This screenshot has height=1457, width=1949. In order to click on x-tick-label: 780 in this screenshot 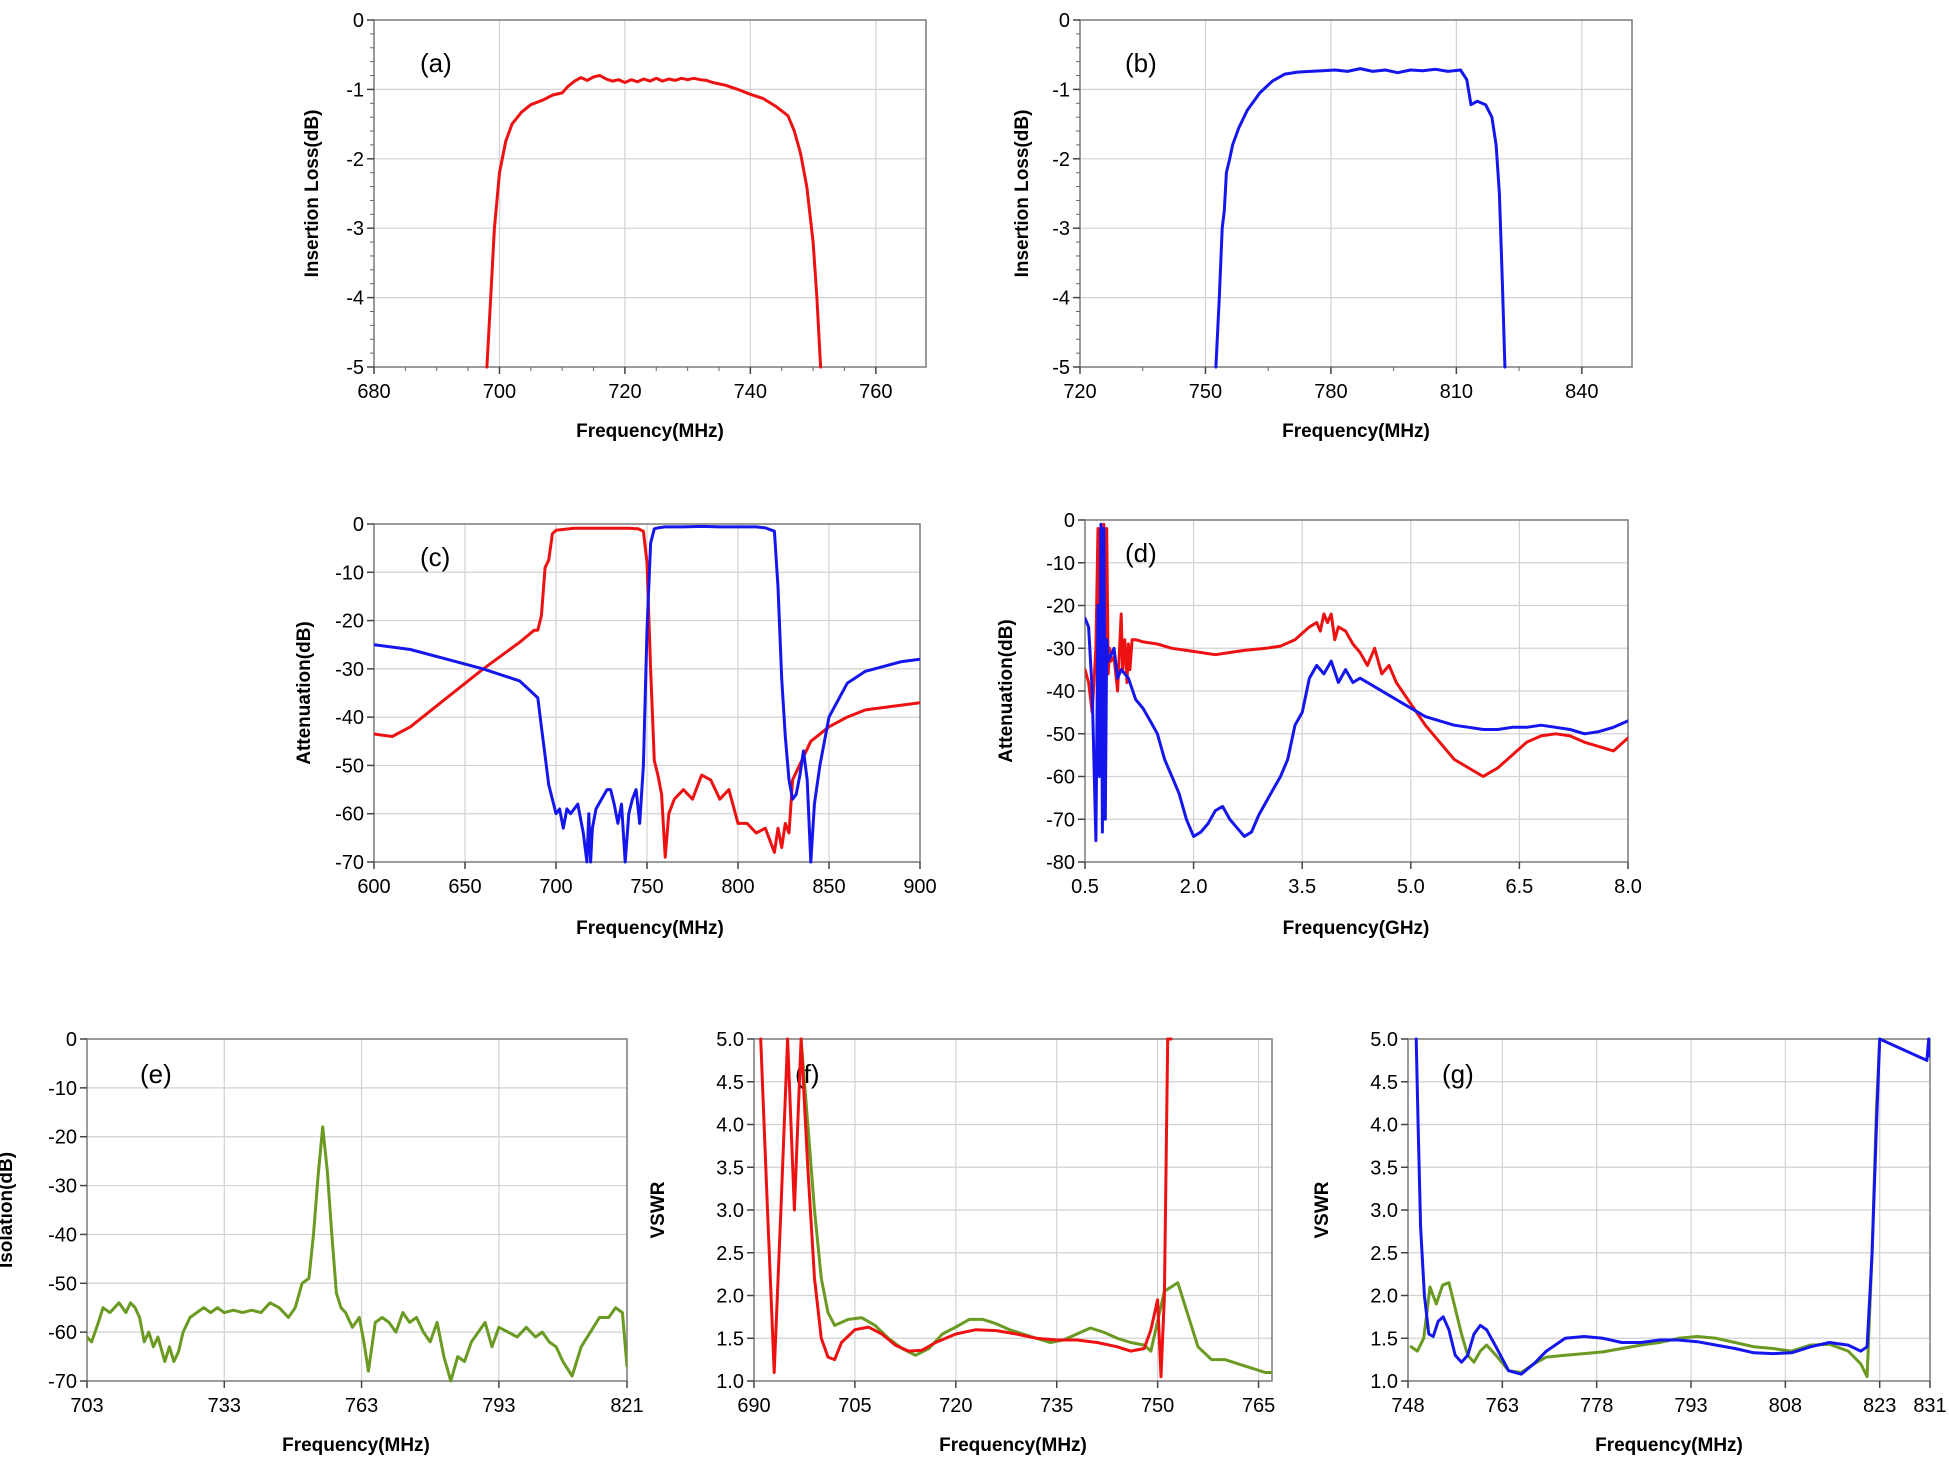, I will do `click(1330, 392)`.